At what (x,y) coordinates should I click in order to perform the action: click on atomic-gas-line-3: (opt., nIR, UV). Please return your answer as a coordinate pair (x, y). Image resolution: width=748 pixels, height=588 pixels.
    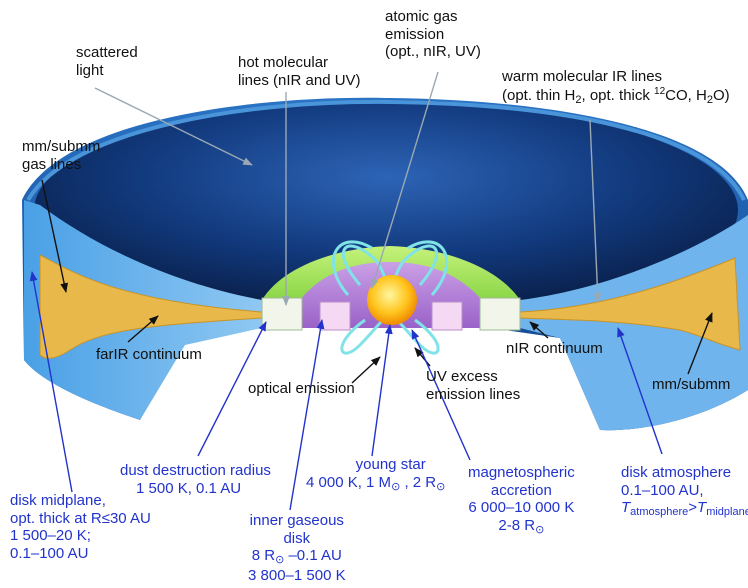
    Looking at the image, I should click on (433, 52).